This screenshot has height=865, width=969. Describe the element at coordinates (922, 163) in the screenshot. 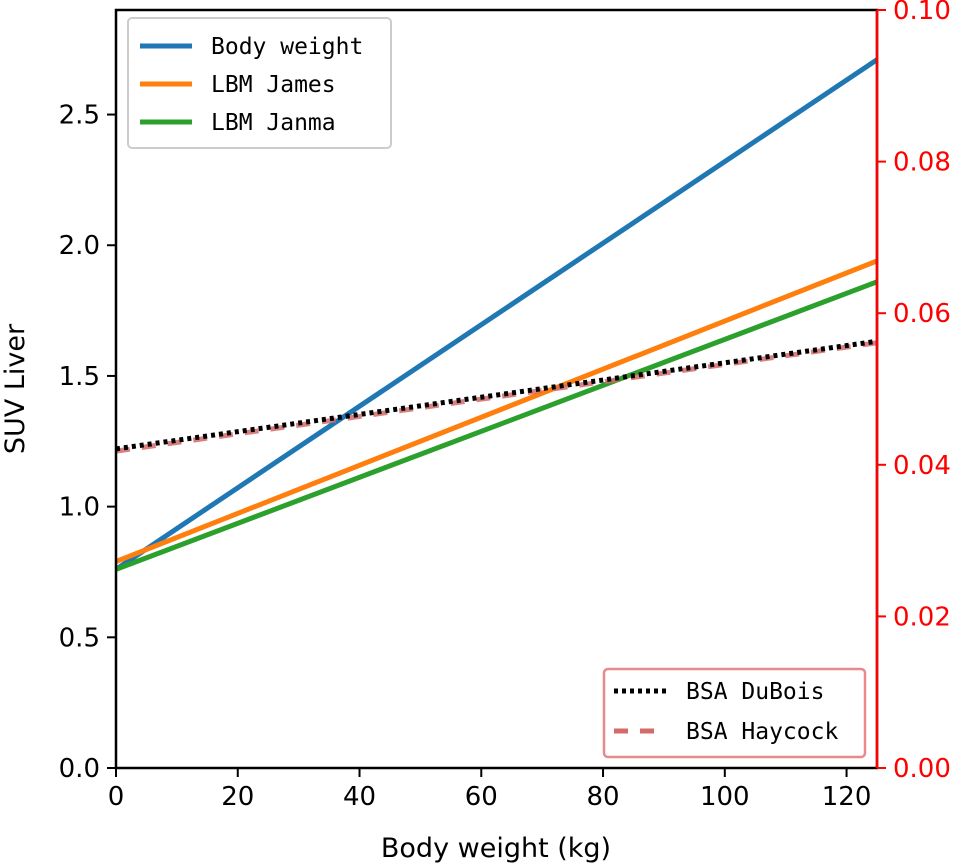

I see `y2-tick-label: 0.08` at that location.